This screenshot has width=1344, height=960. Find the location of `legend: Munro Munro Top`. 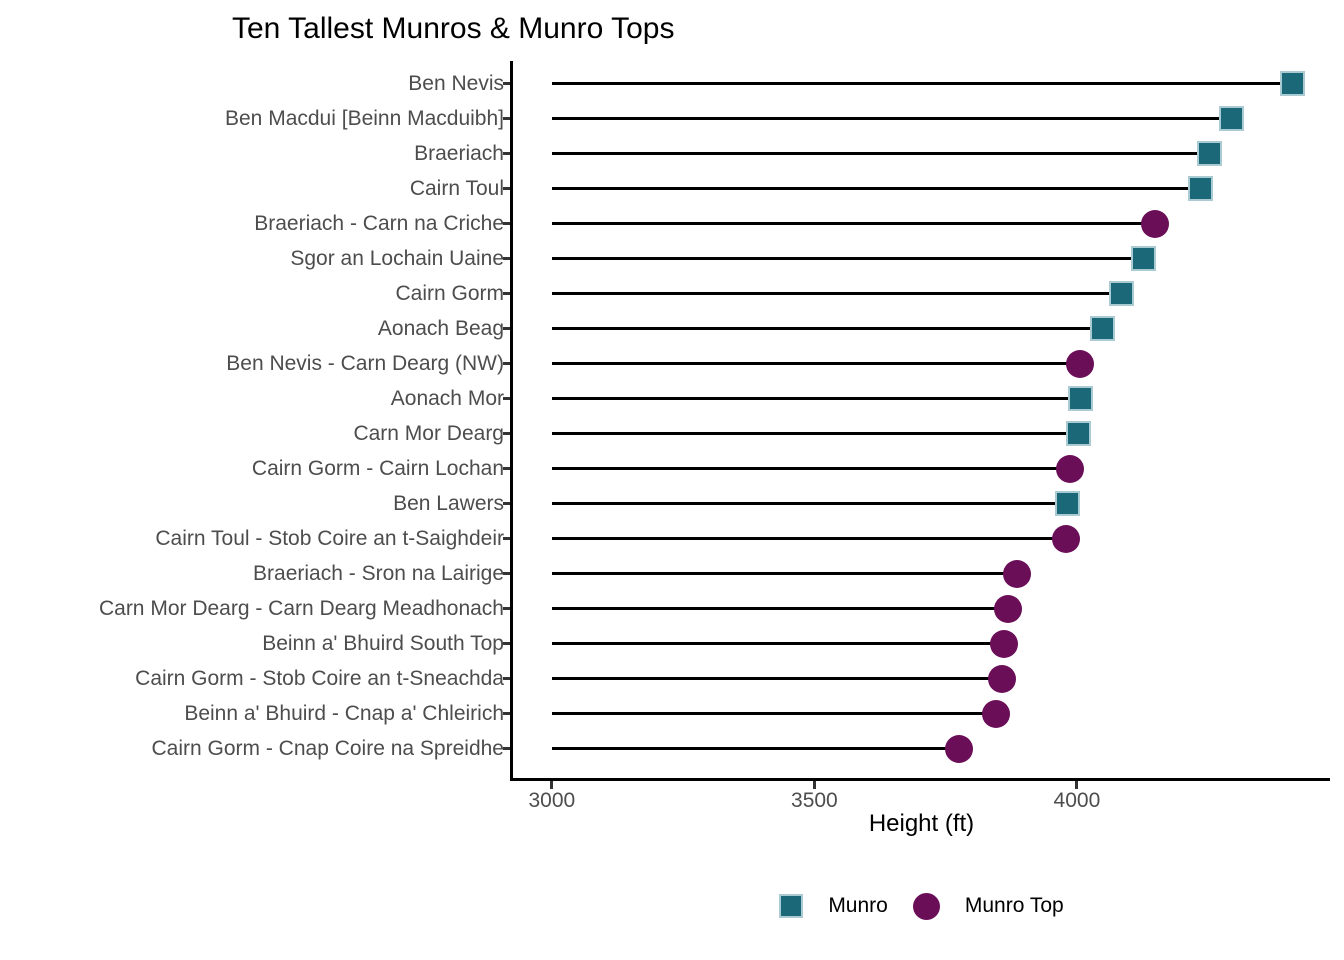

legend: Munro Munro Top is located at coordinates (921, 906).